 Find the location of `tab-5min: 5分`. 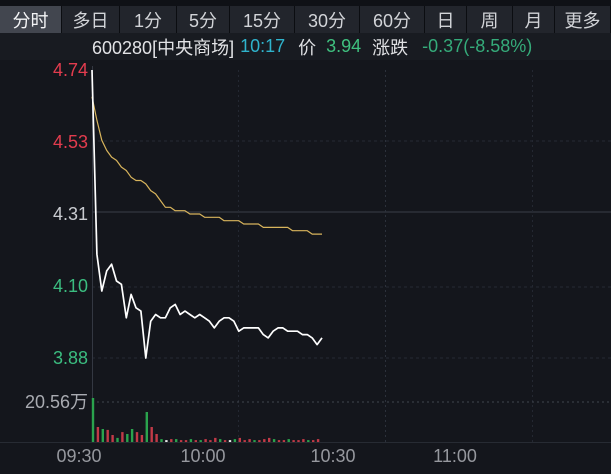

tab-5min: 5分 is located at coordinates (203, 19).